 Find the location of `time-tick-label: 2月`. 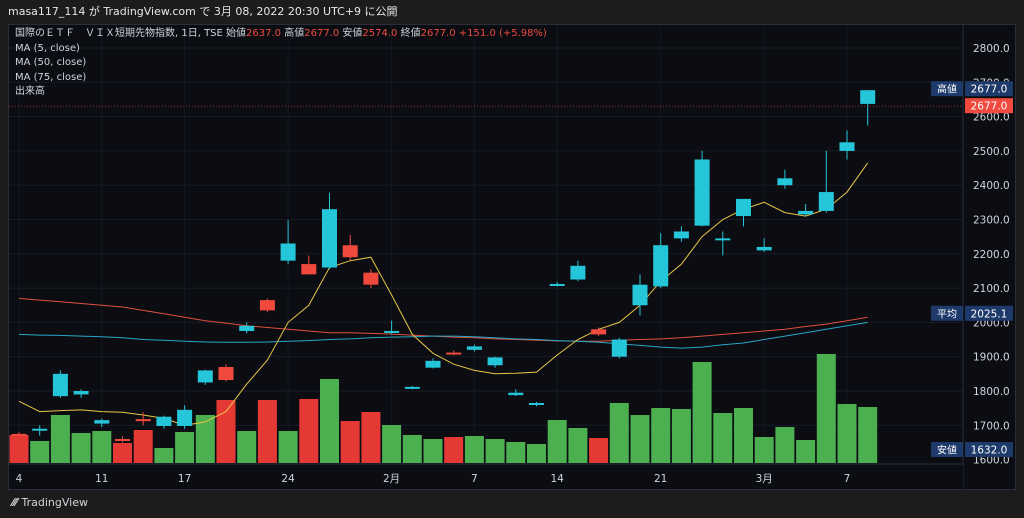

time-tick-label: 2月 is located at coordinates (391, 479).